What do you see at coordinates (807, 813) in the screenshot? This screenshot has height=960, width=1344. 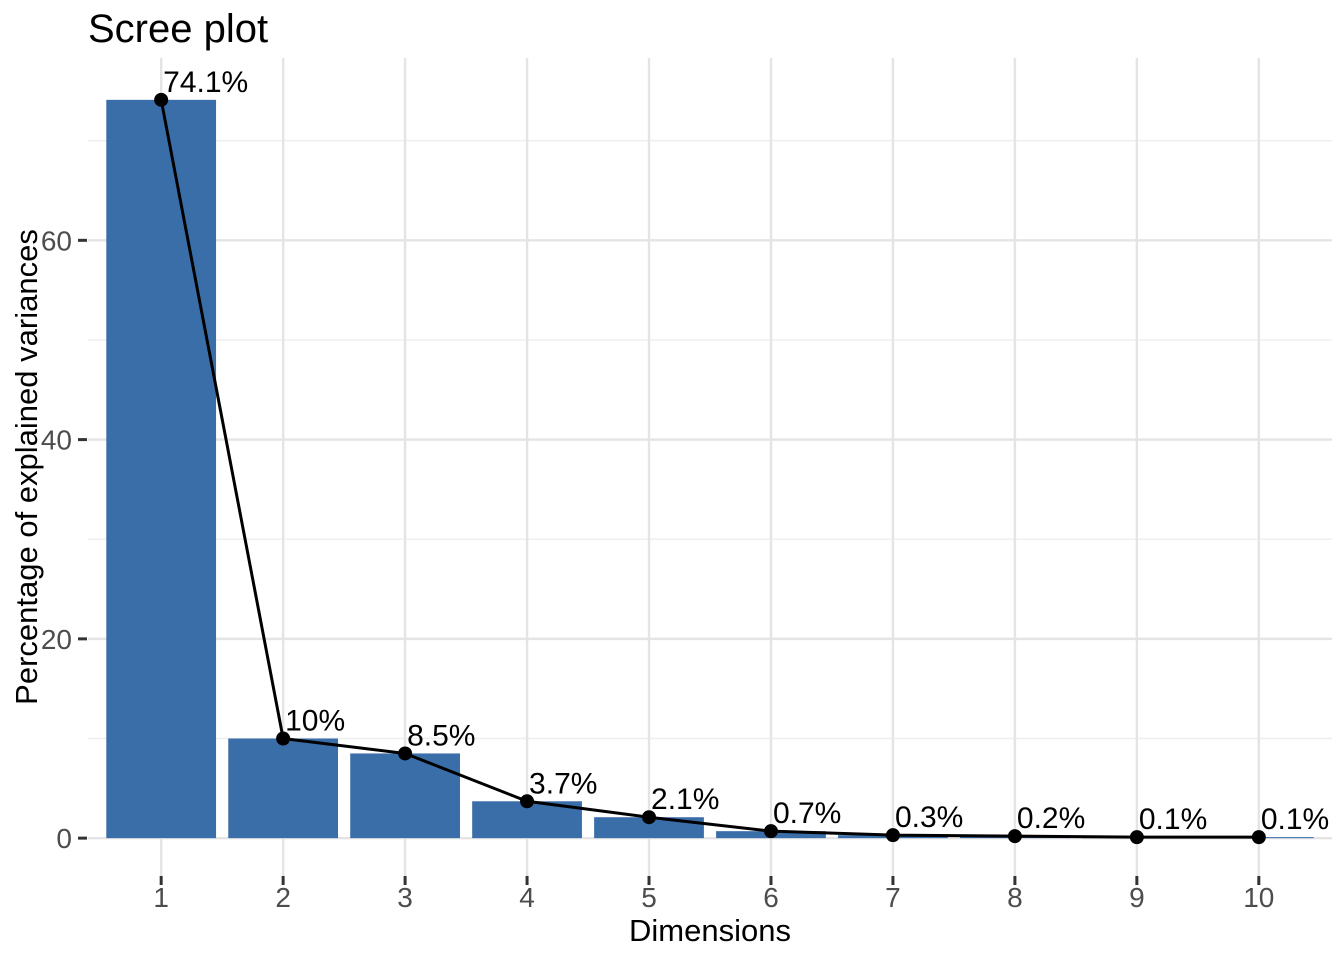 I see `data-point-label: 0.7%` at bounding box center [807, 813].